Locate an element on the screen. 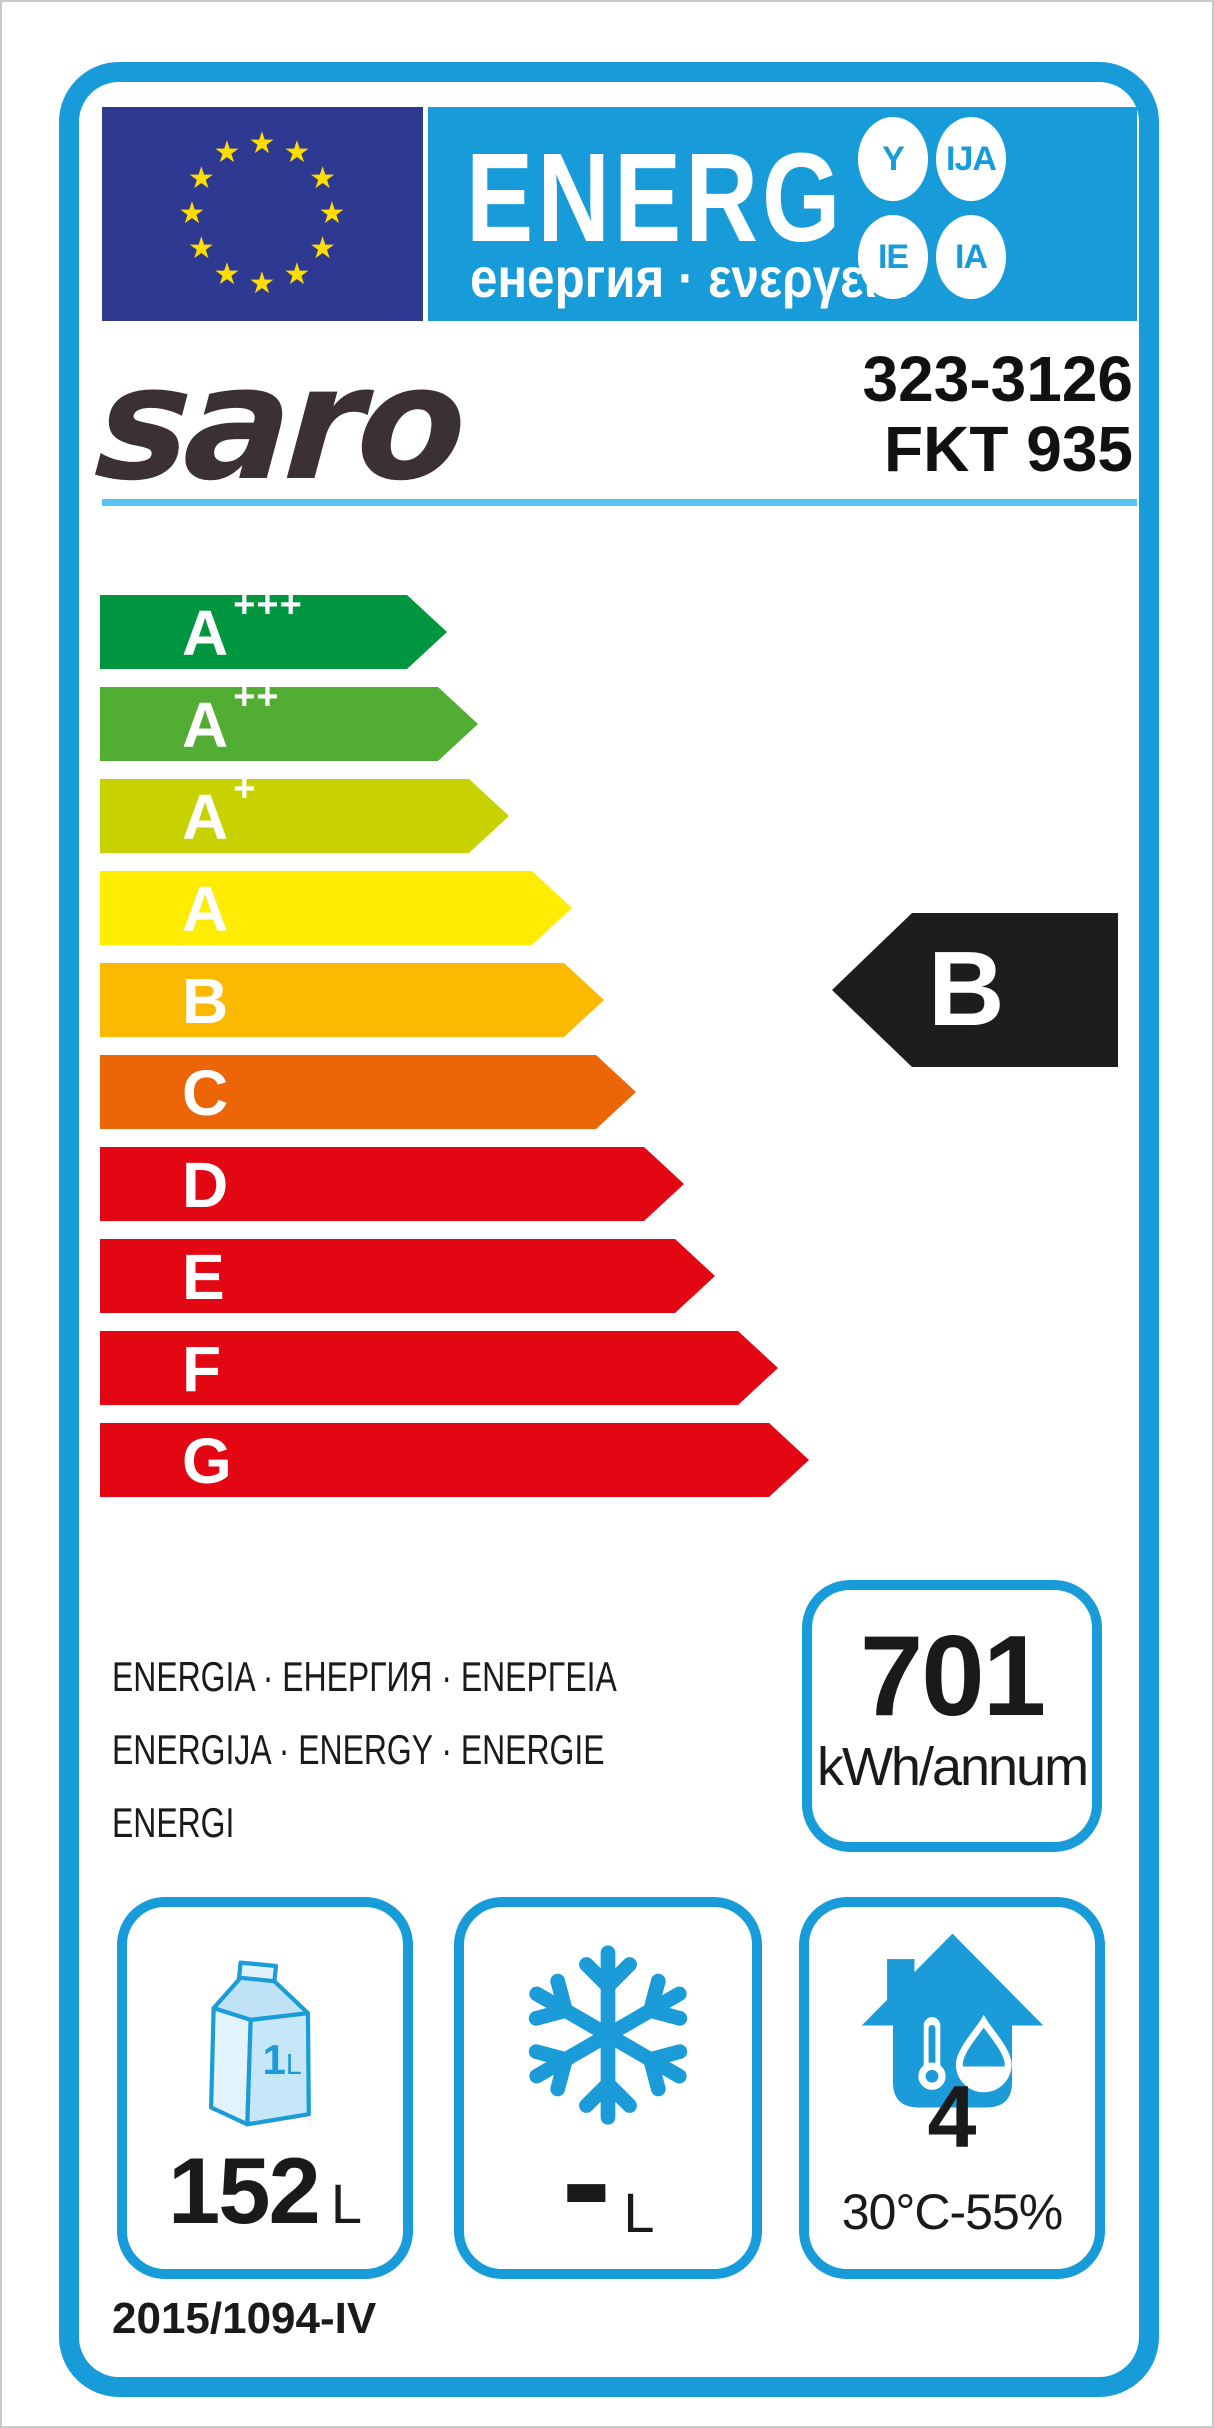  eu-flag: ★ ★ ★ ★ ★ ★ ★ ★ ★ ★ ★ ★ is located at coordinates (262, 214).